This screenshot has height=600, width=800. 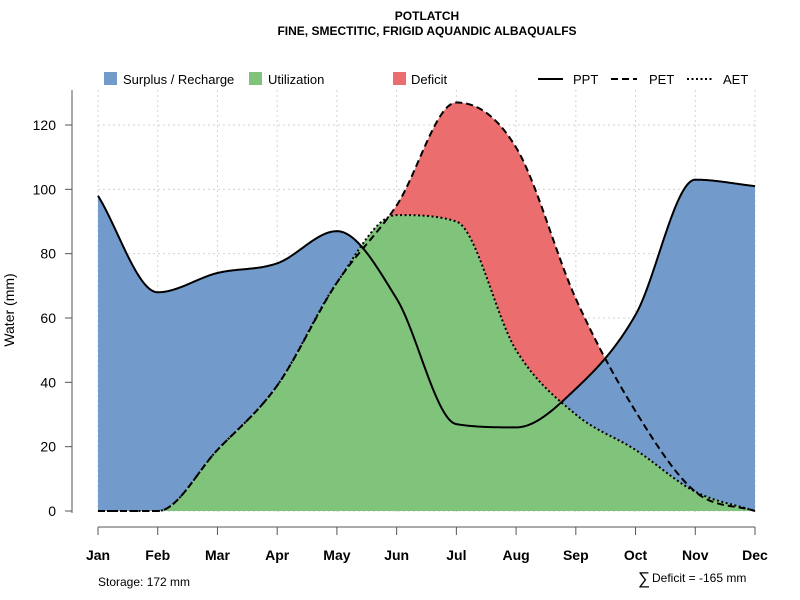 What do you see at coordinates (45, 125) in the screenshot?
I see `y-tick-label: 120` at bounding box center [45, 125].